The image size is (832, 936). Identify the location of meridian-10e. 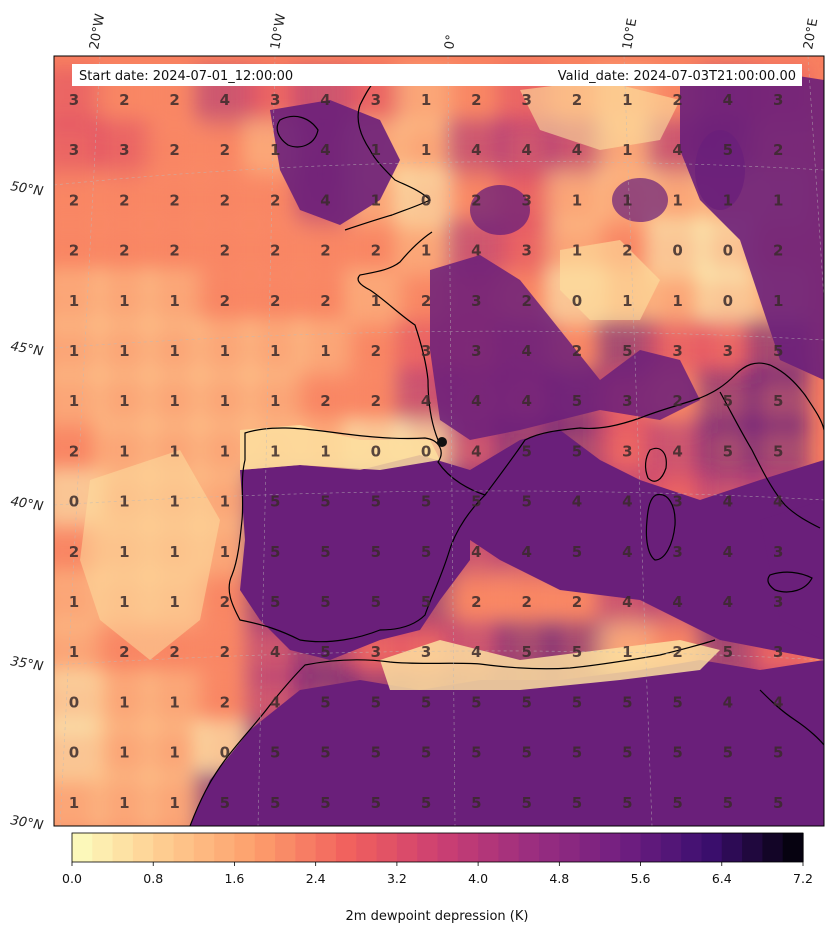
(638, 441).